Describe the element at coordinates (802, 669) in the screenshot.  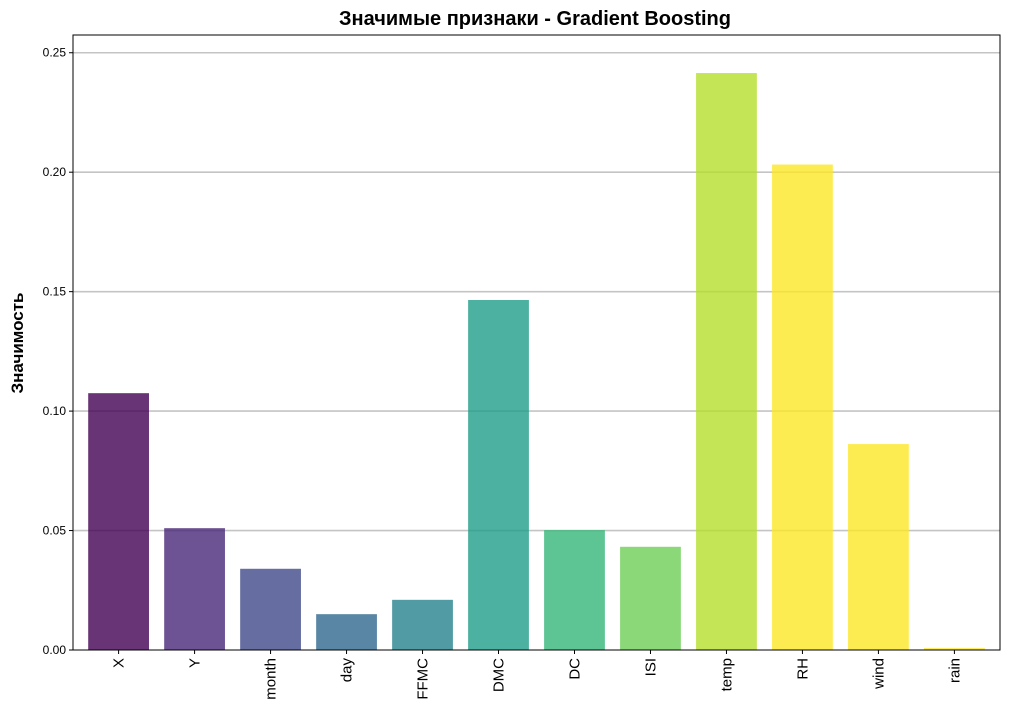
I see `x-tick-label: RH` at that location.